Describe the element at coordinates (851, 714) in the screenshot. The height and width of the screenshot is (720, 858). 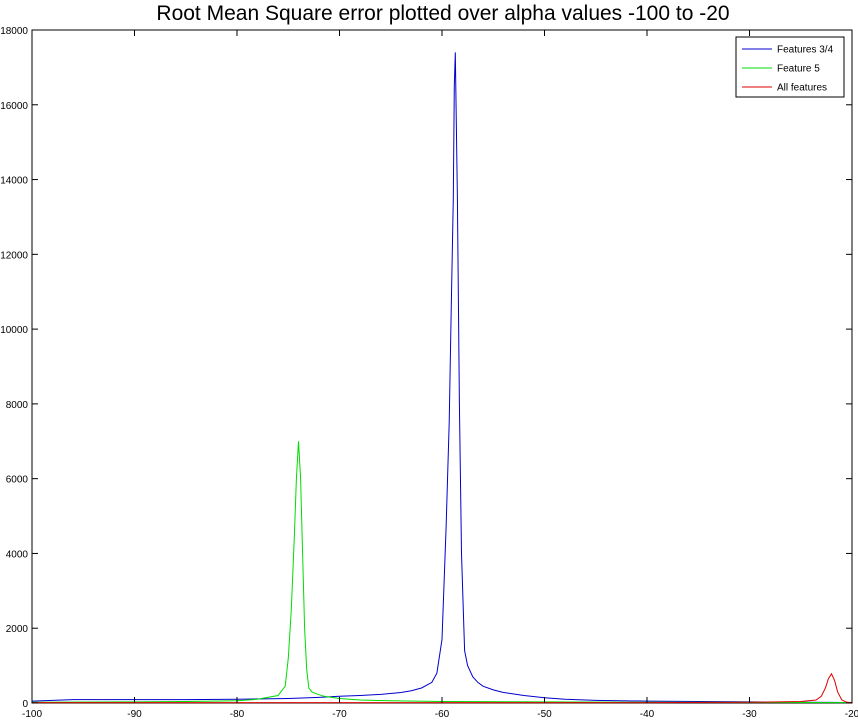
I see `x-tick-label: -20` at that location.